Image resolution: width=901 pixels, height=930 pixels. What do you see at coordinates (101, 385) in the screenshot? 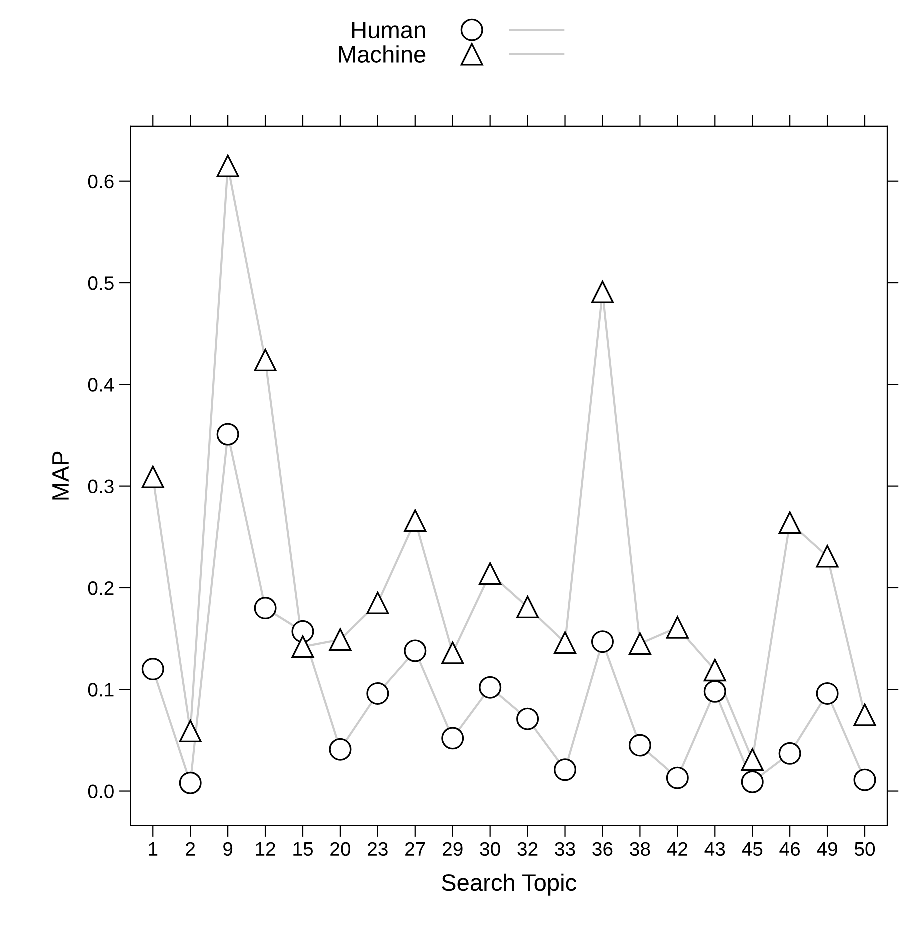
I see `y-tick-label: 0.4` at bounding box center [101, 385].